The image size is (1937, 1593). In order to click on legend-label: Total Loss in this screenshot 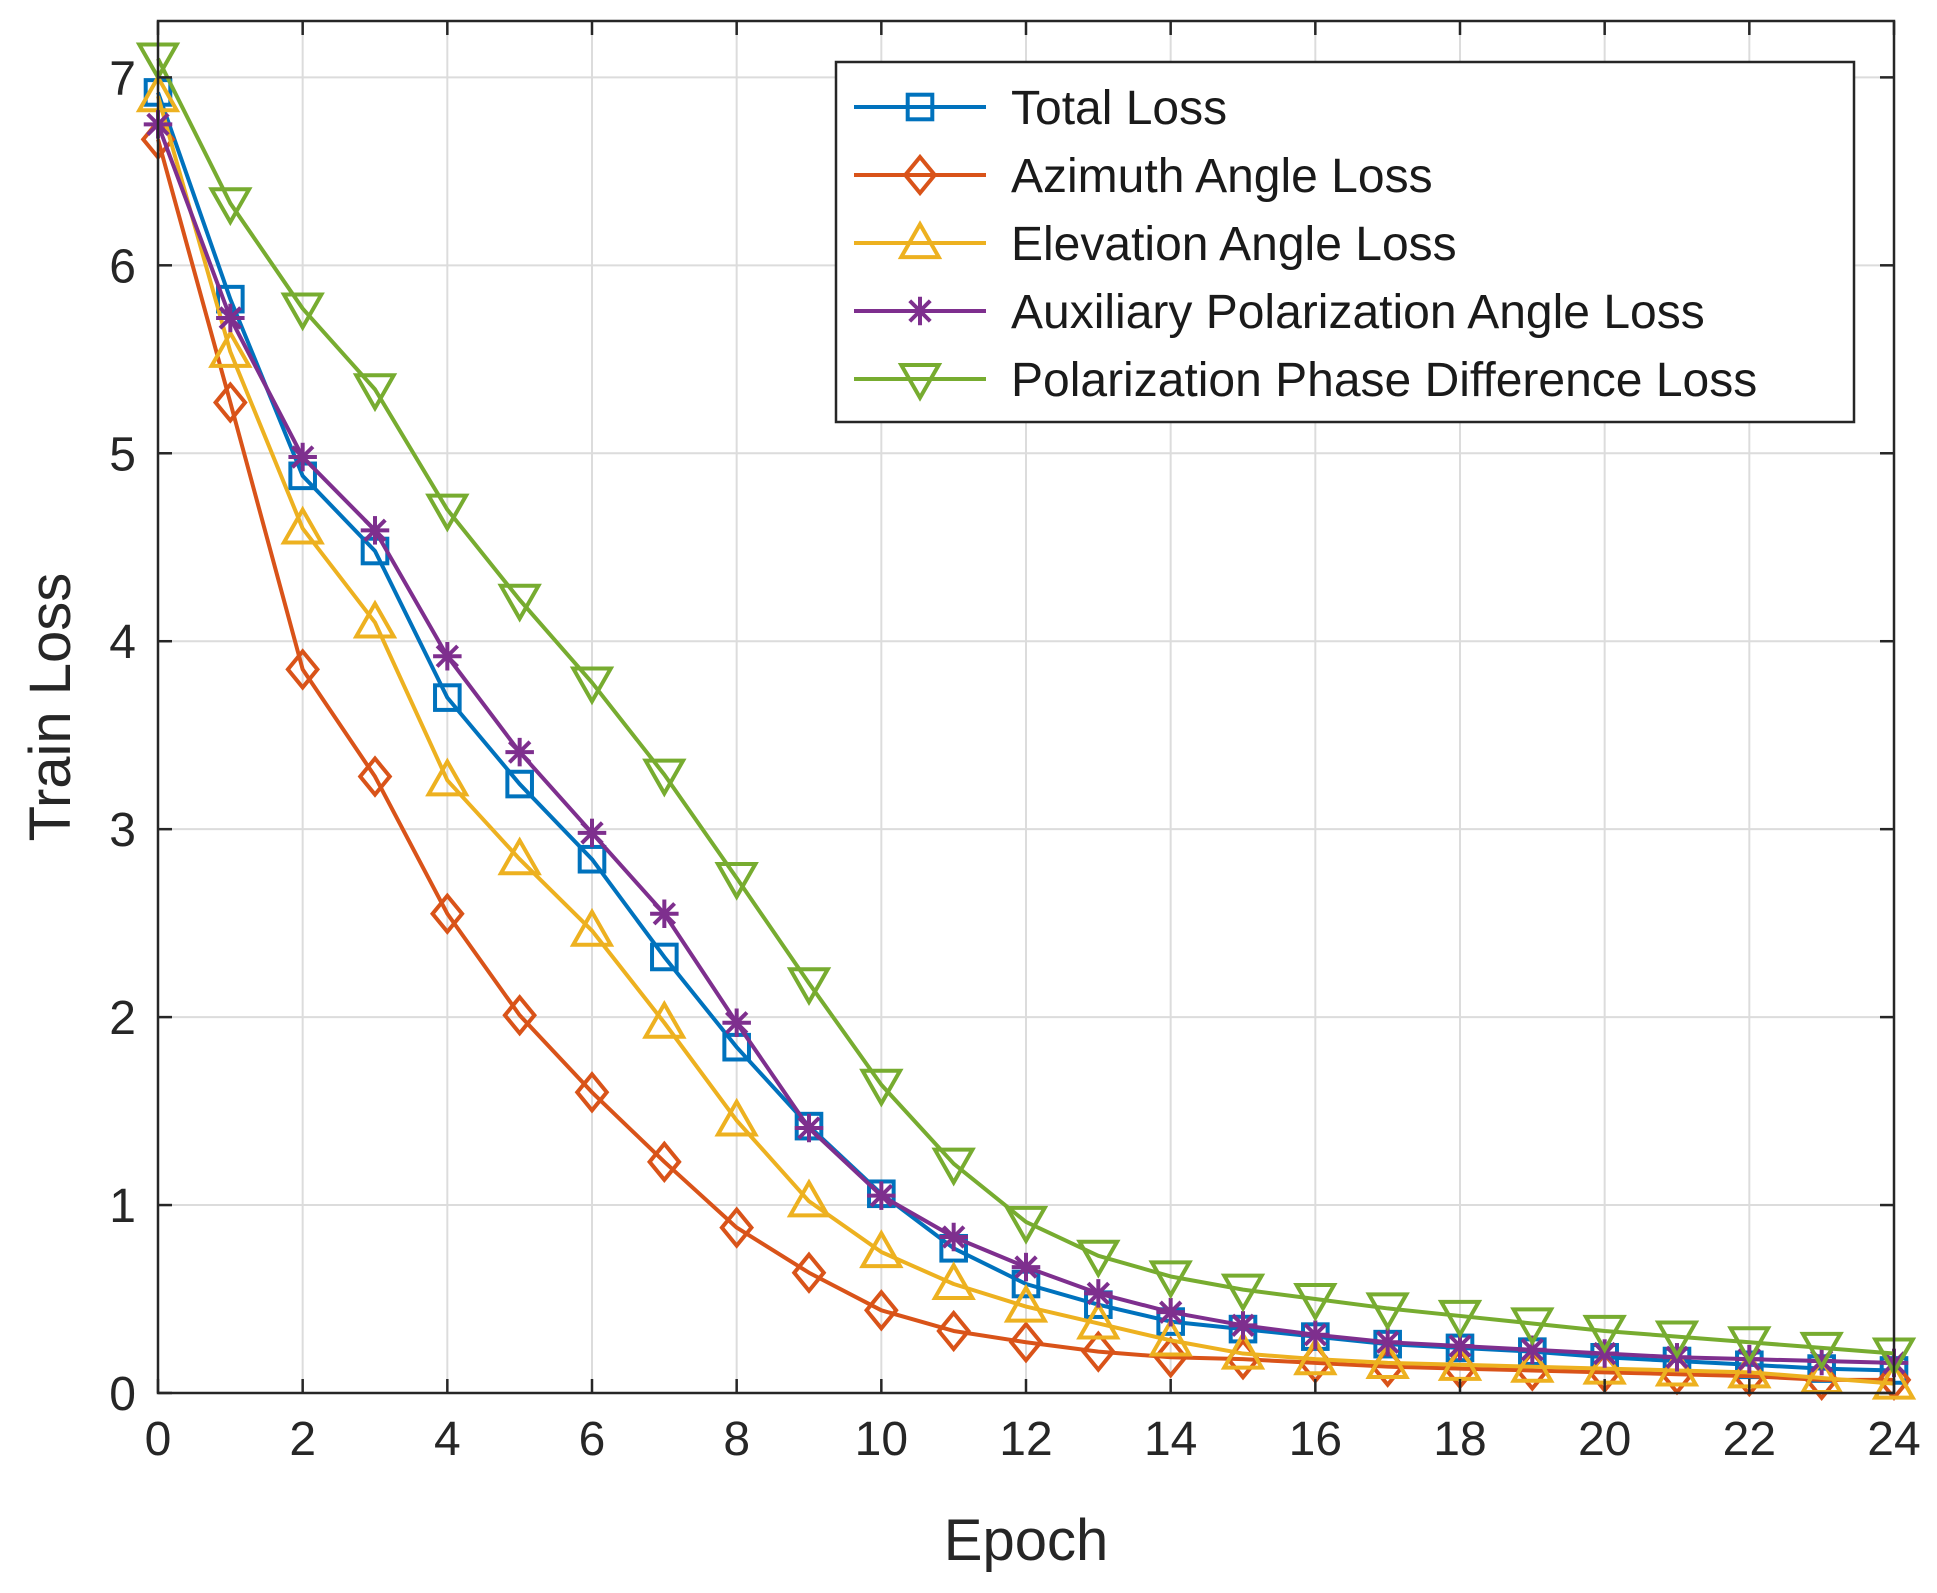, I will do `click(1119, 108)`.